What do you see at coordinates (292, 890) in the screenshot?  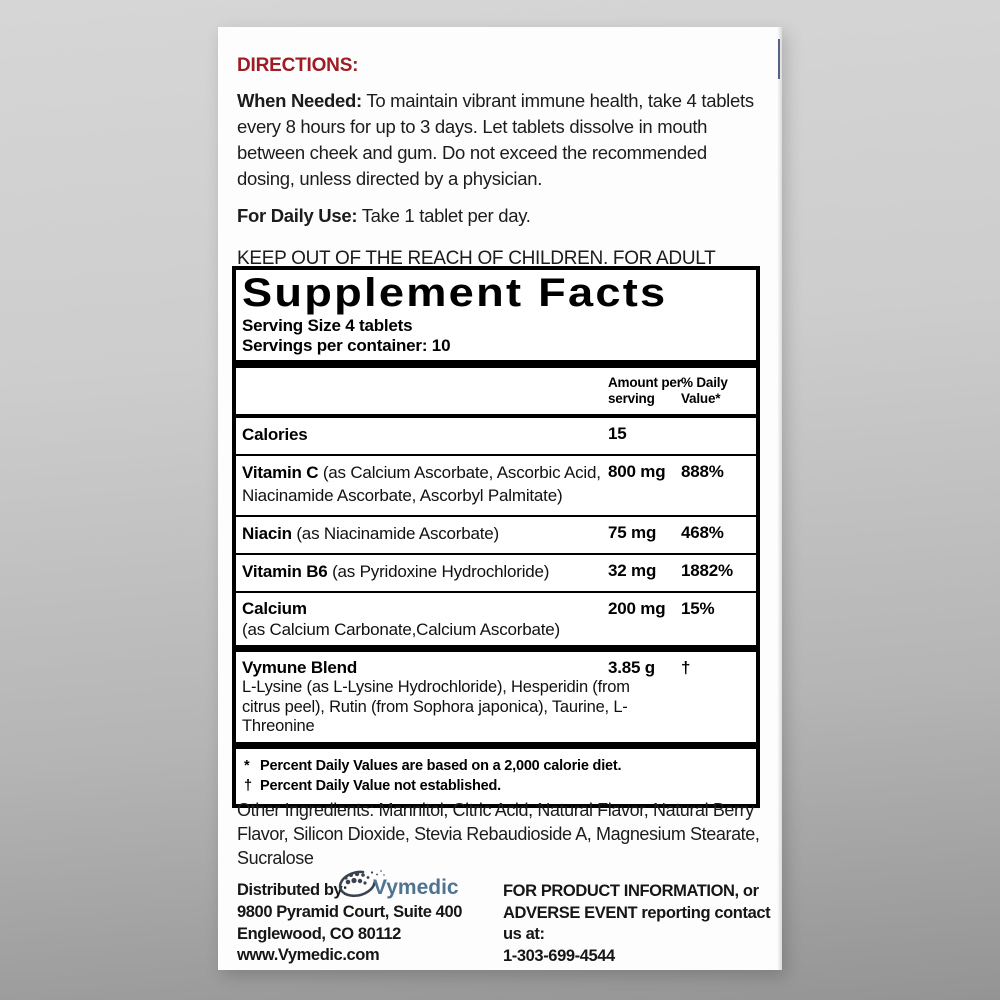 I see `distributed-by-label: Distributed by:` at bounding box center [292, 890].